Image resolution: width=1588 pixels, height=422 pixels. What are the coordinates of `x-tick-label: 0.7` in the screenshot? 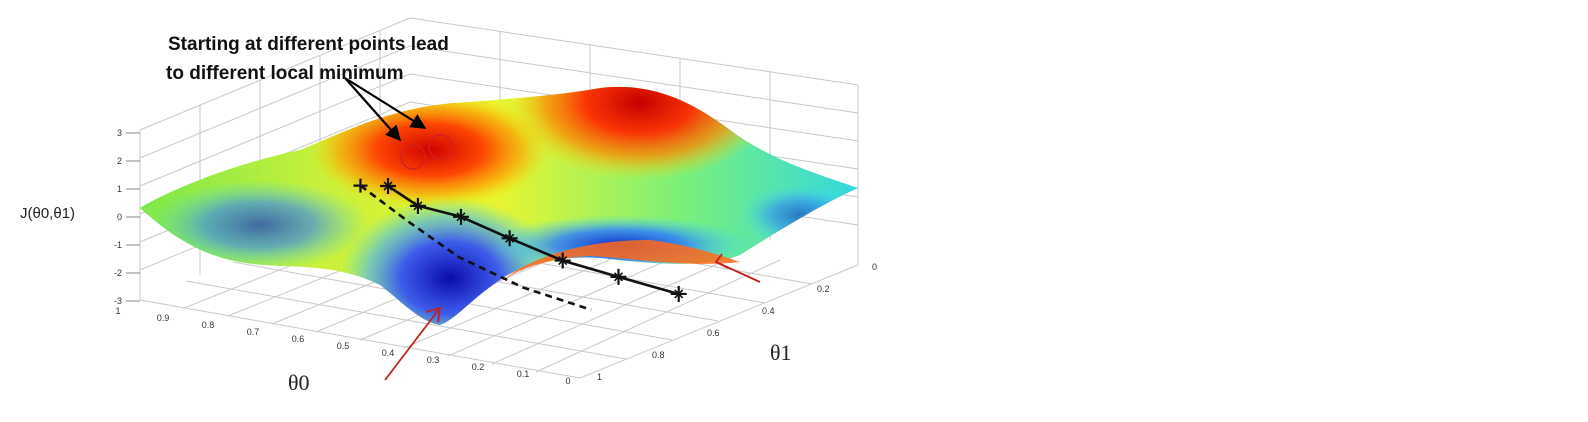 It's located at (253, 332).